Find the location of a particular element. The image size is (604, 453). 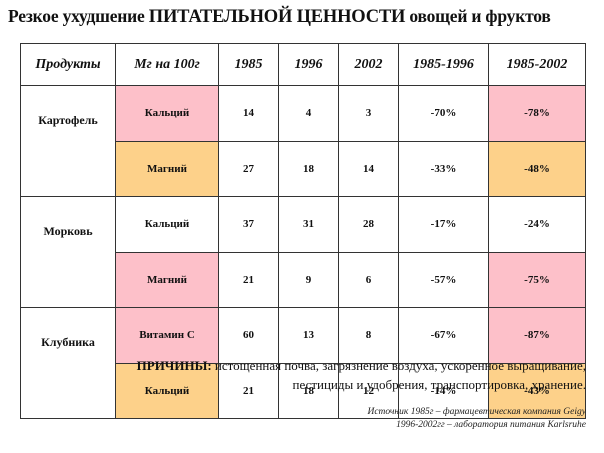

title-prefix: Резкое ухудшение is located at coordinates (78, 16).